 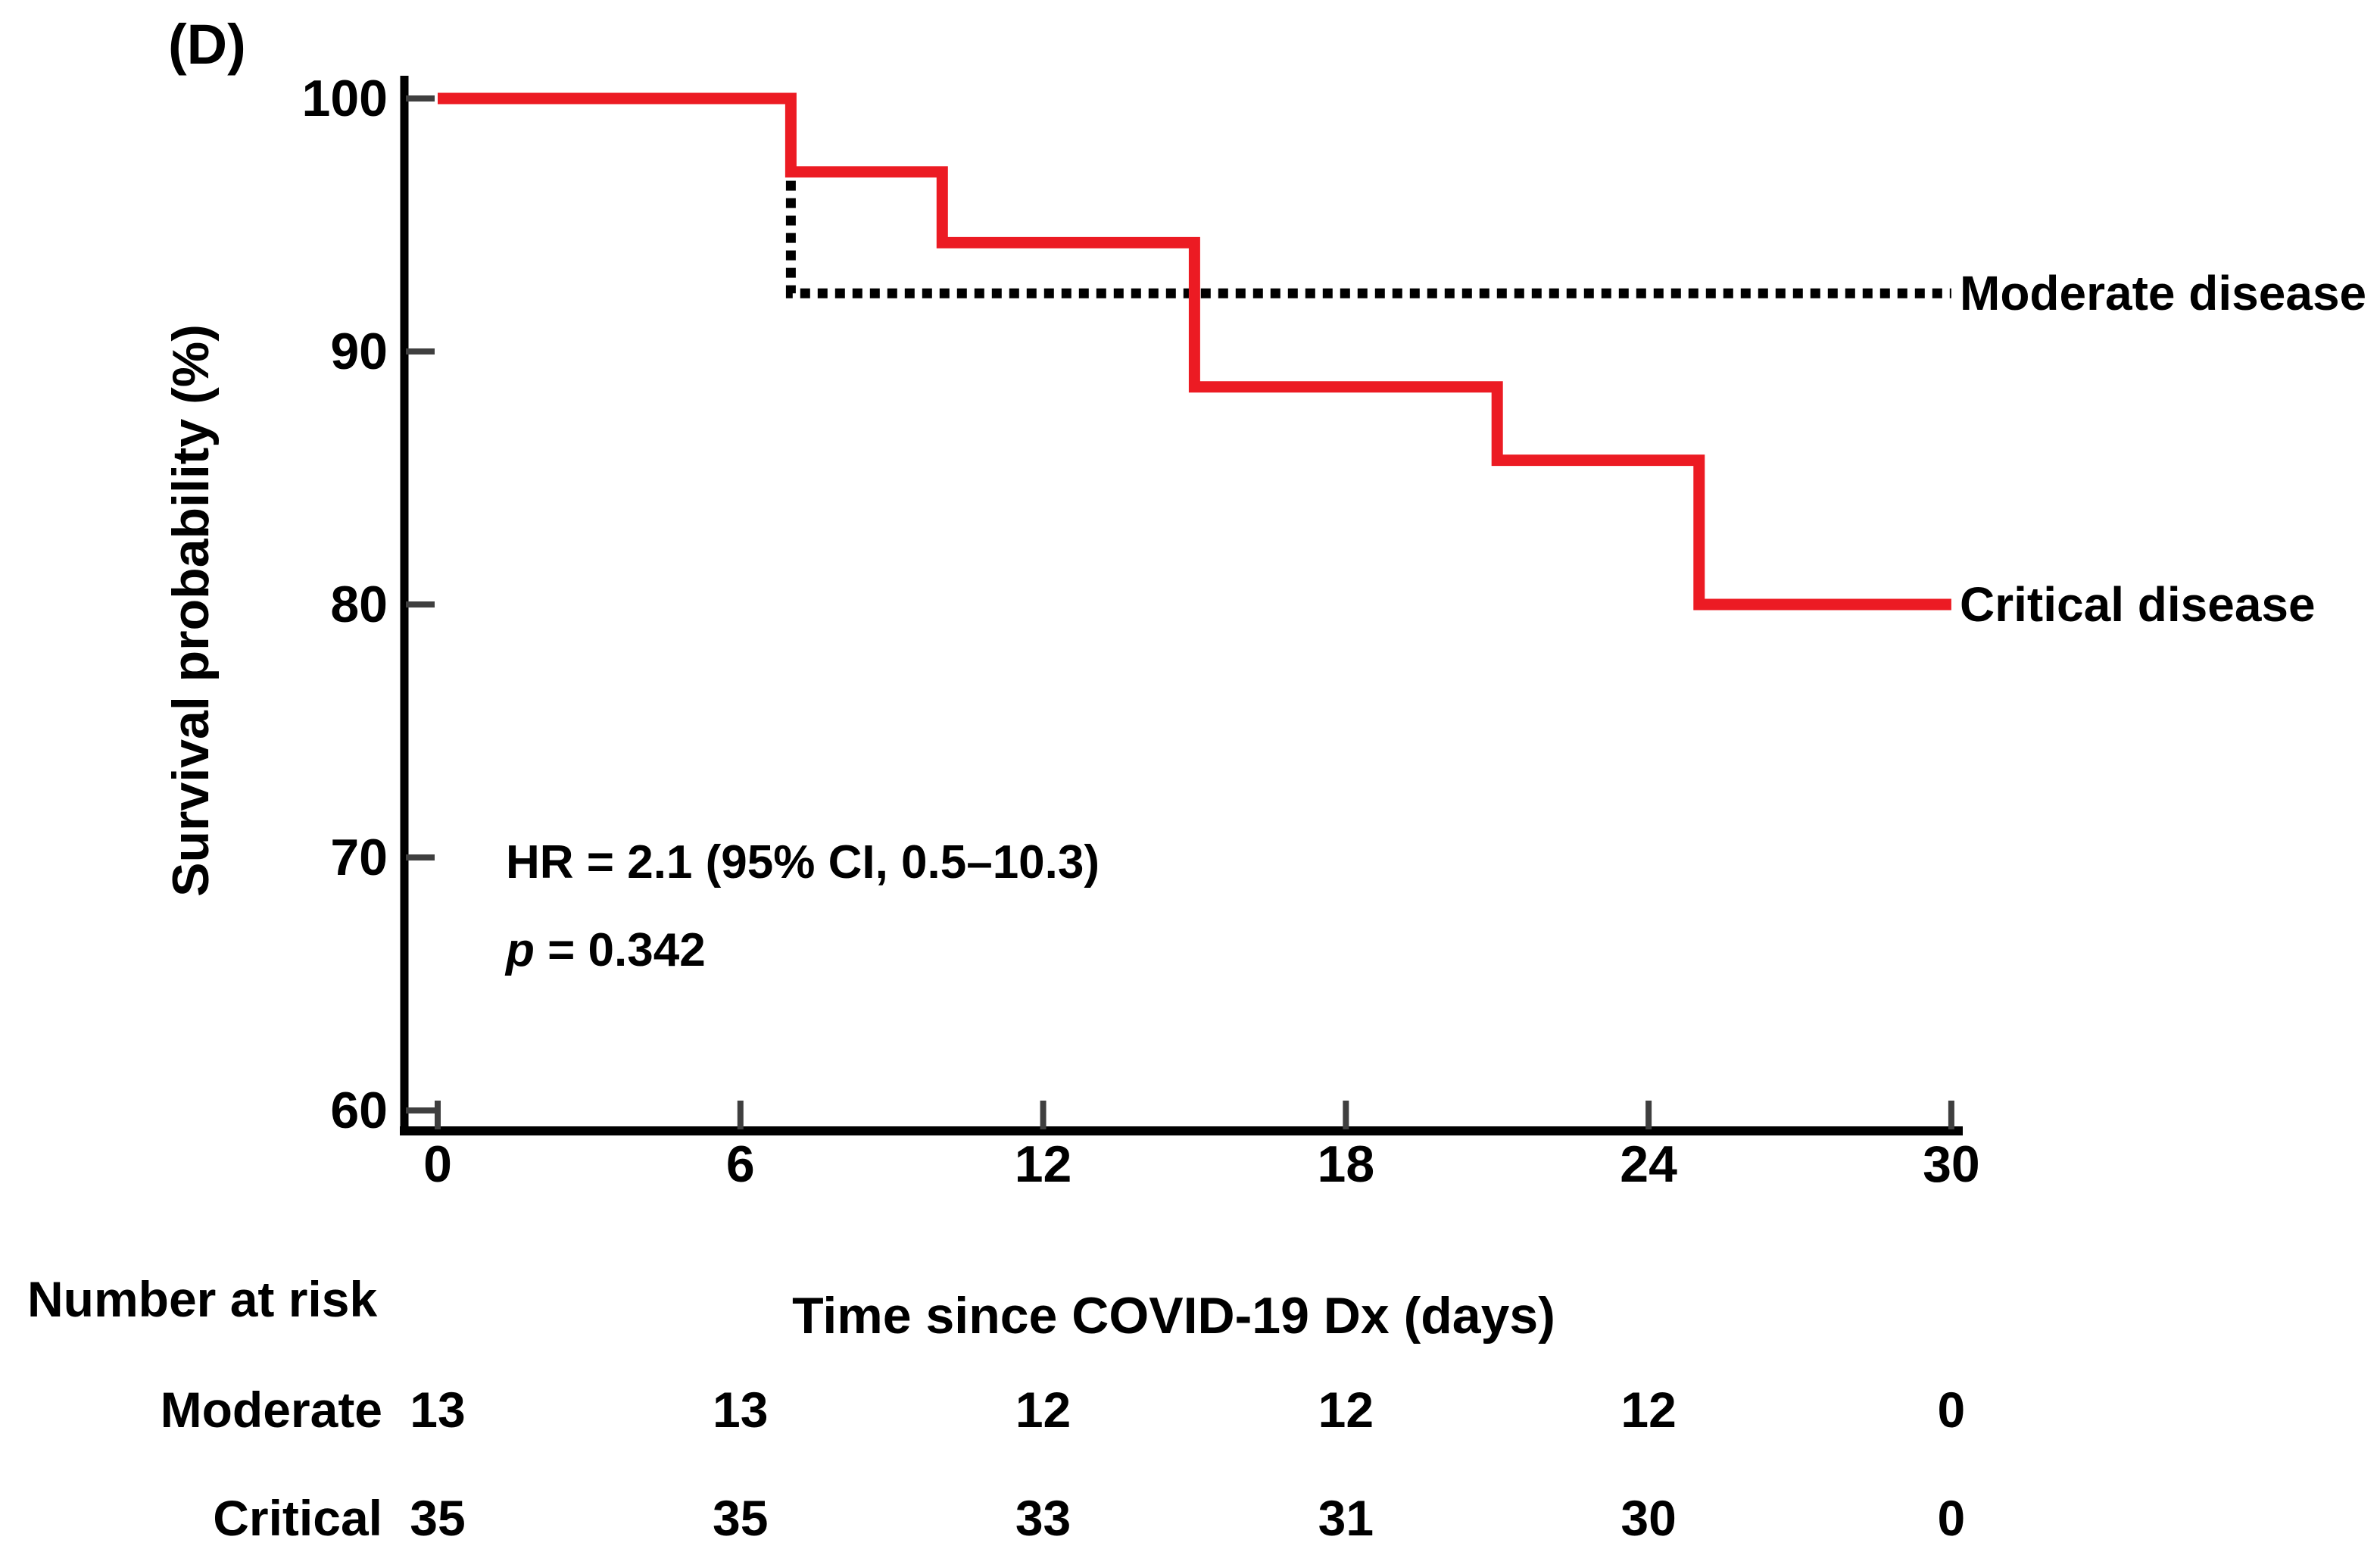 What do you see at coordinates (1173, 1316) in the screenshot?
I see `x-axis-title: Time since COVID-19 Dx (days)` at bounding box center [1173, 1316].